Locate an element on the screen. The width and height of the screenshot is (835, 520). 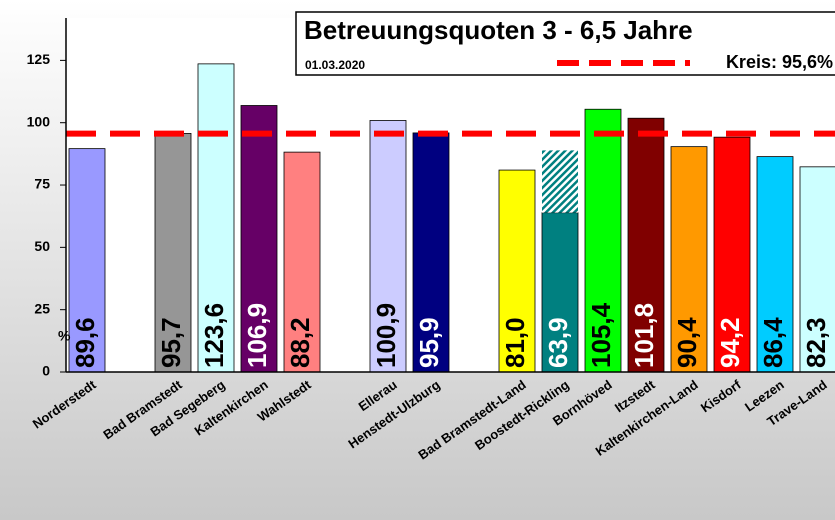
value-label: 82,3 is located at coordinates (816, 342).